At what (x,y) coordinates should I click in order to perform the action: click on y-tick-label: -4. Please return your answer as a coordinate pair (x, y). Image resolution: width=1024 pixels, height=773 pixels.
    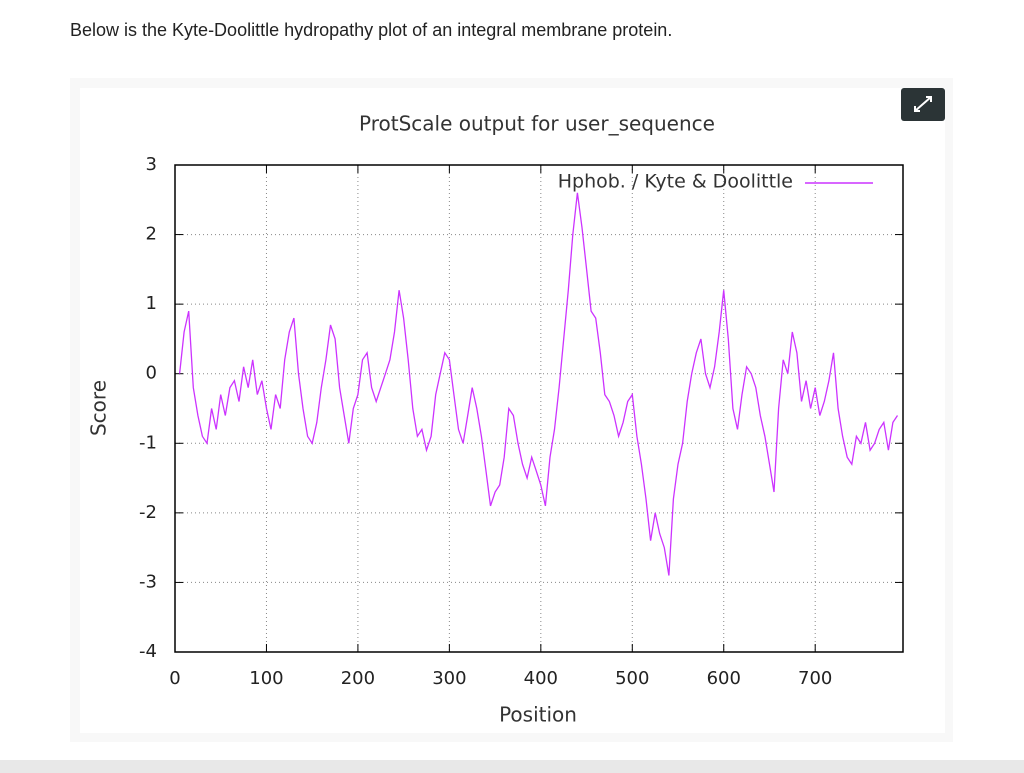
    Looking at the image, I should click on (148, 651).